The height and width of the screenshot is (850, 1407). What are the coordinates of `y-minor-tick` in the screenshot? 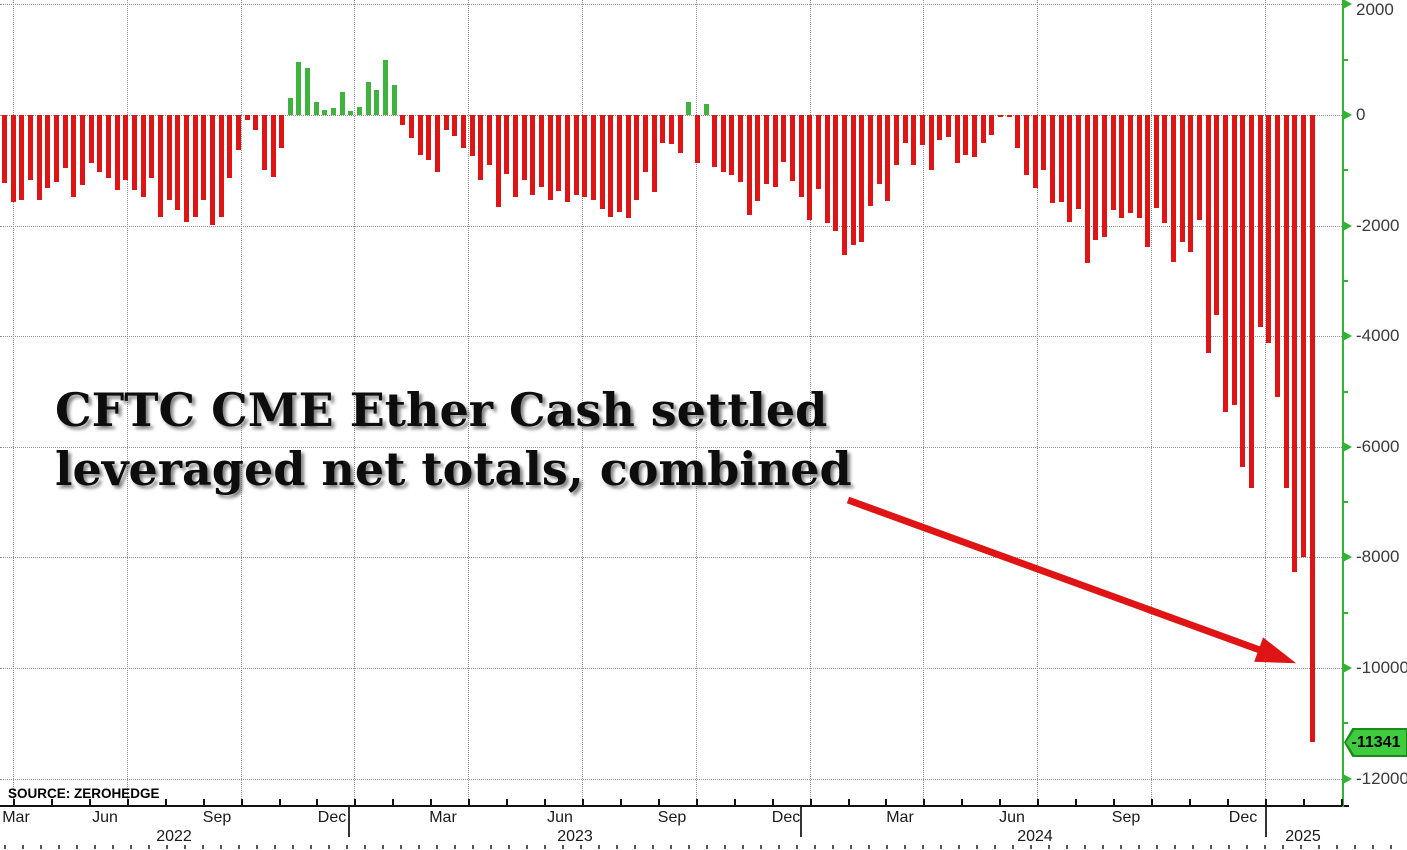 It's located at (1345, 391).